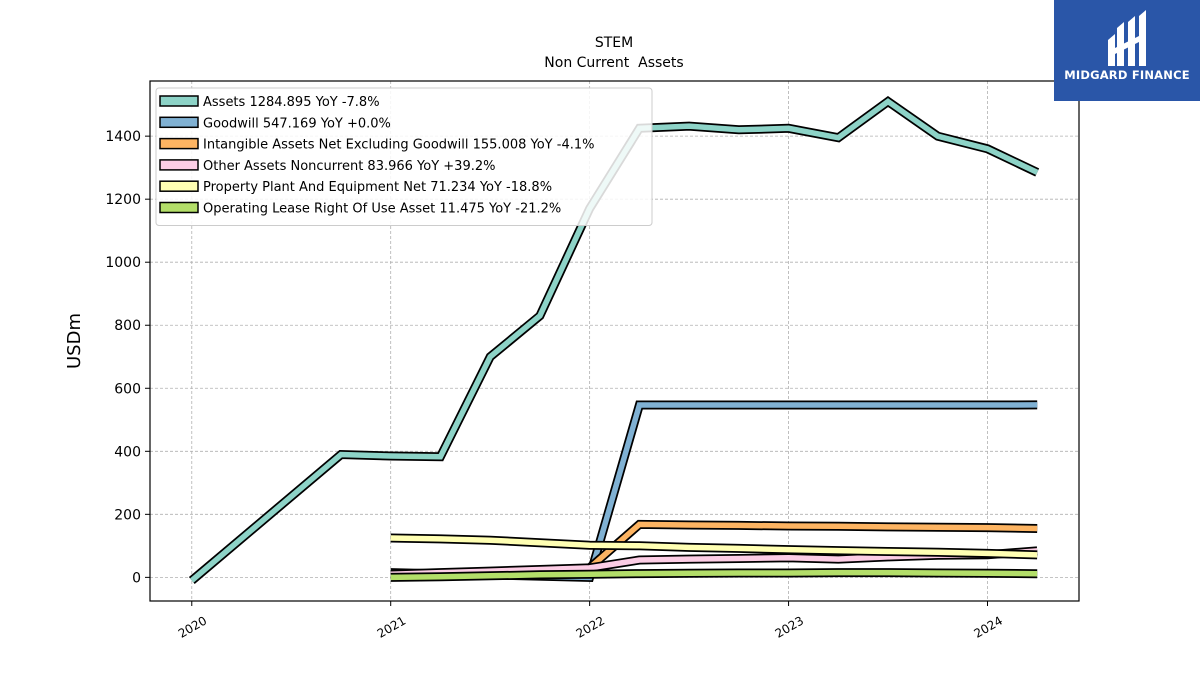 The height and width of the screenshot is (675, 1200). What do you see at coordinates (123, 200) in the screenshot?
I see `y-tick-label: 1200` at bounding box center [123, 200].